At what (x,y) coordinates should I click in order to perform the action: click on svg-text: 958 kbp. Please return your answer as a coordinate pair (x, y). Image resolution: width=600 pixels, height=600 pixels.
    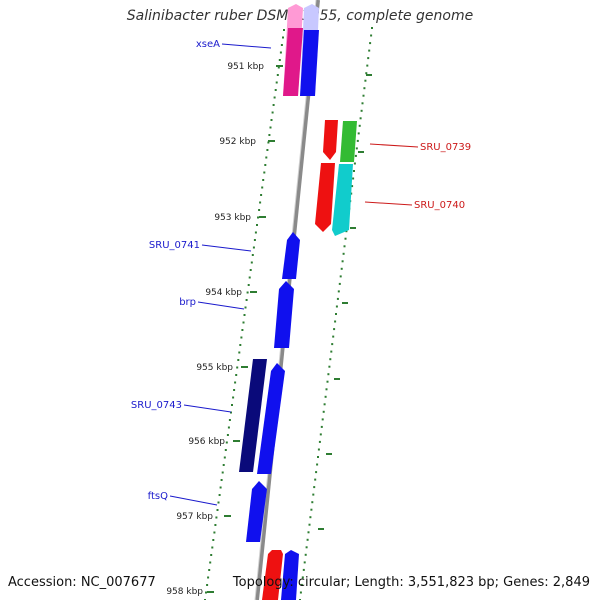
    Looking at the image, I should click on (184, 592).